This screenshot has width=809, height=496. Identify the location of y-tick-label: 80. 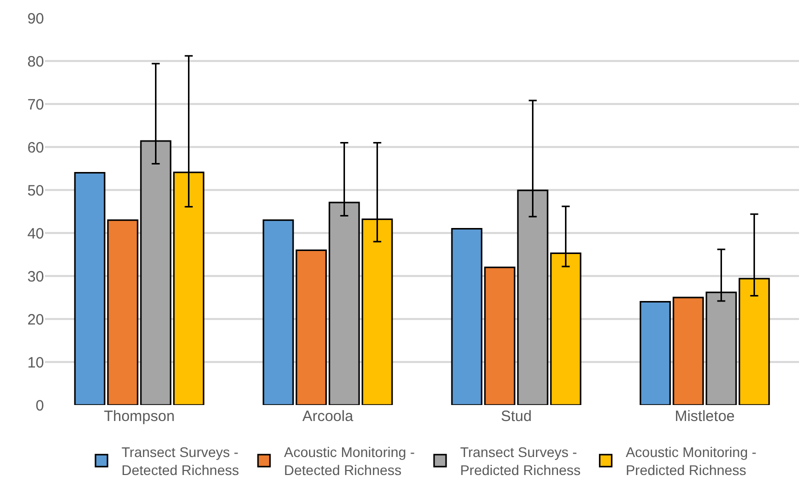
(35, 61).